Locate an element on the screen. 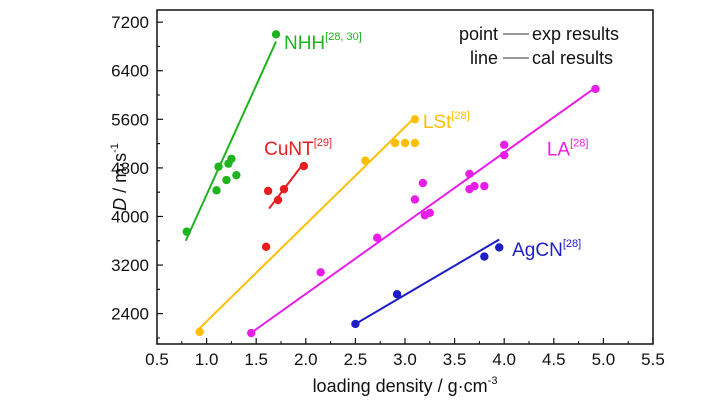 This screenshot has height=407, width=728. series-cunt is located at coordinates (285, 206).